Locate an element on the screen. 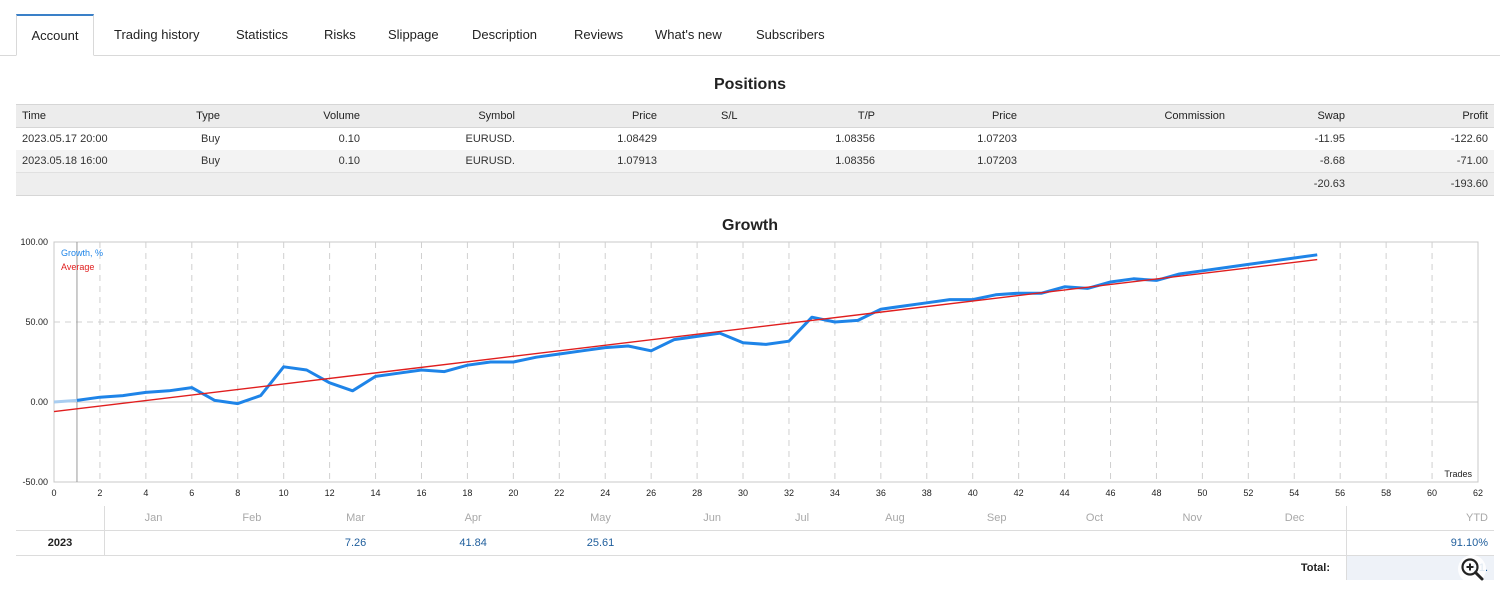 The height and width of the screenshot is (596, 1500). value-nov is located at coordinates (1192, 543).